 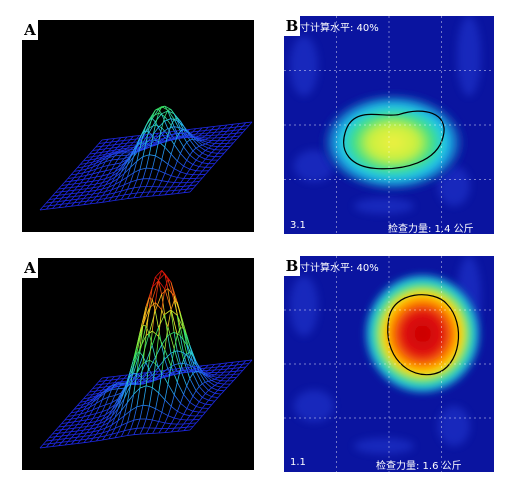 What do you see at coordinates (30, 268) in the screenshot?
I see `panel-label-a-bottom: A` at bounding box center [30, 268].